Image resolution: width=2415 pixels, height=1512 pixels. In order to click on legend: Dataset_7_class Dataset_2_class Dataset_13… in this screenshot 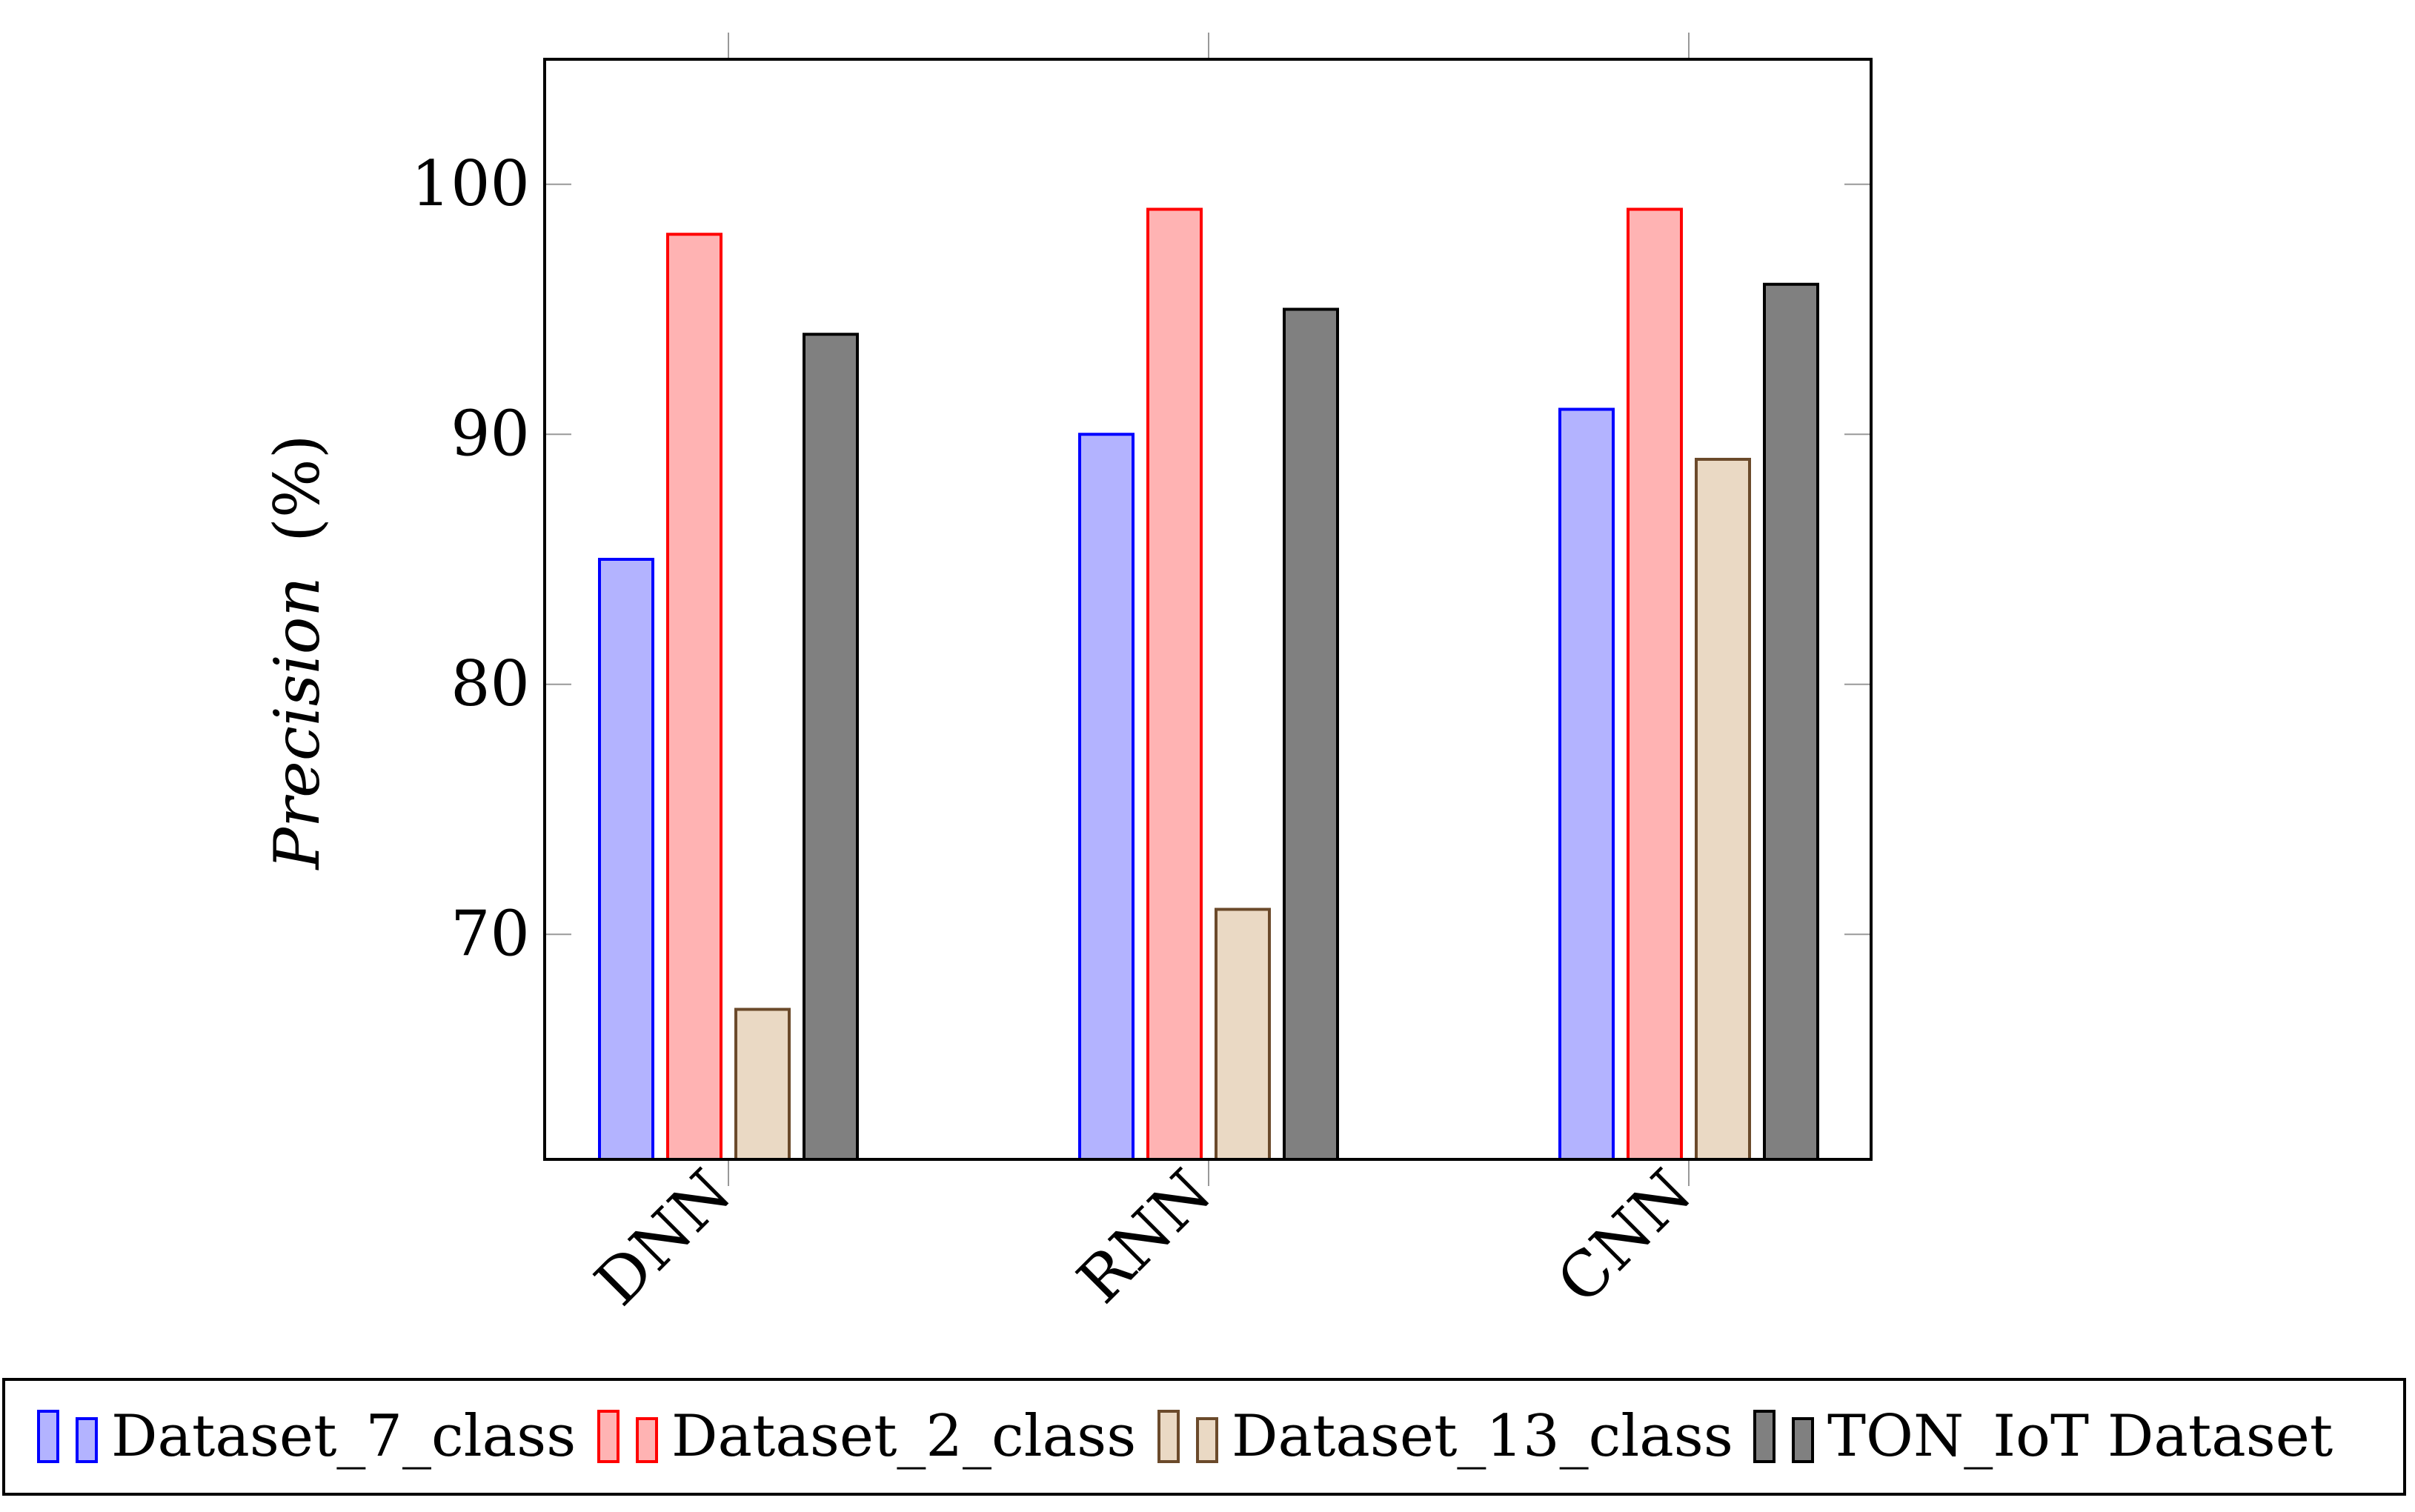, I will do `click(1185, 1437)`.